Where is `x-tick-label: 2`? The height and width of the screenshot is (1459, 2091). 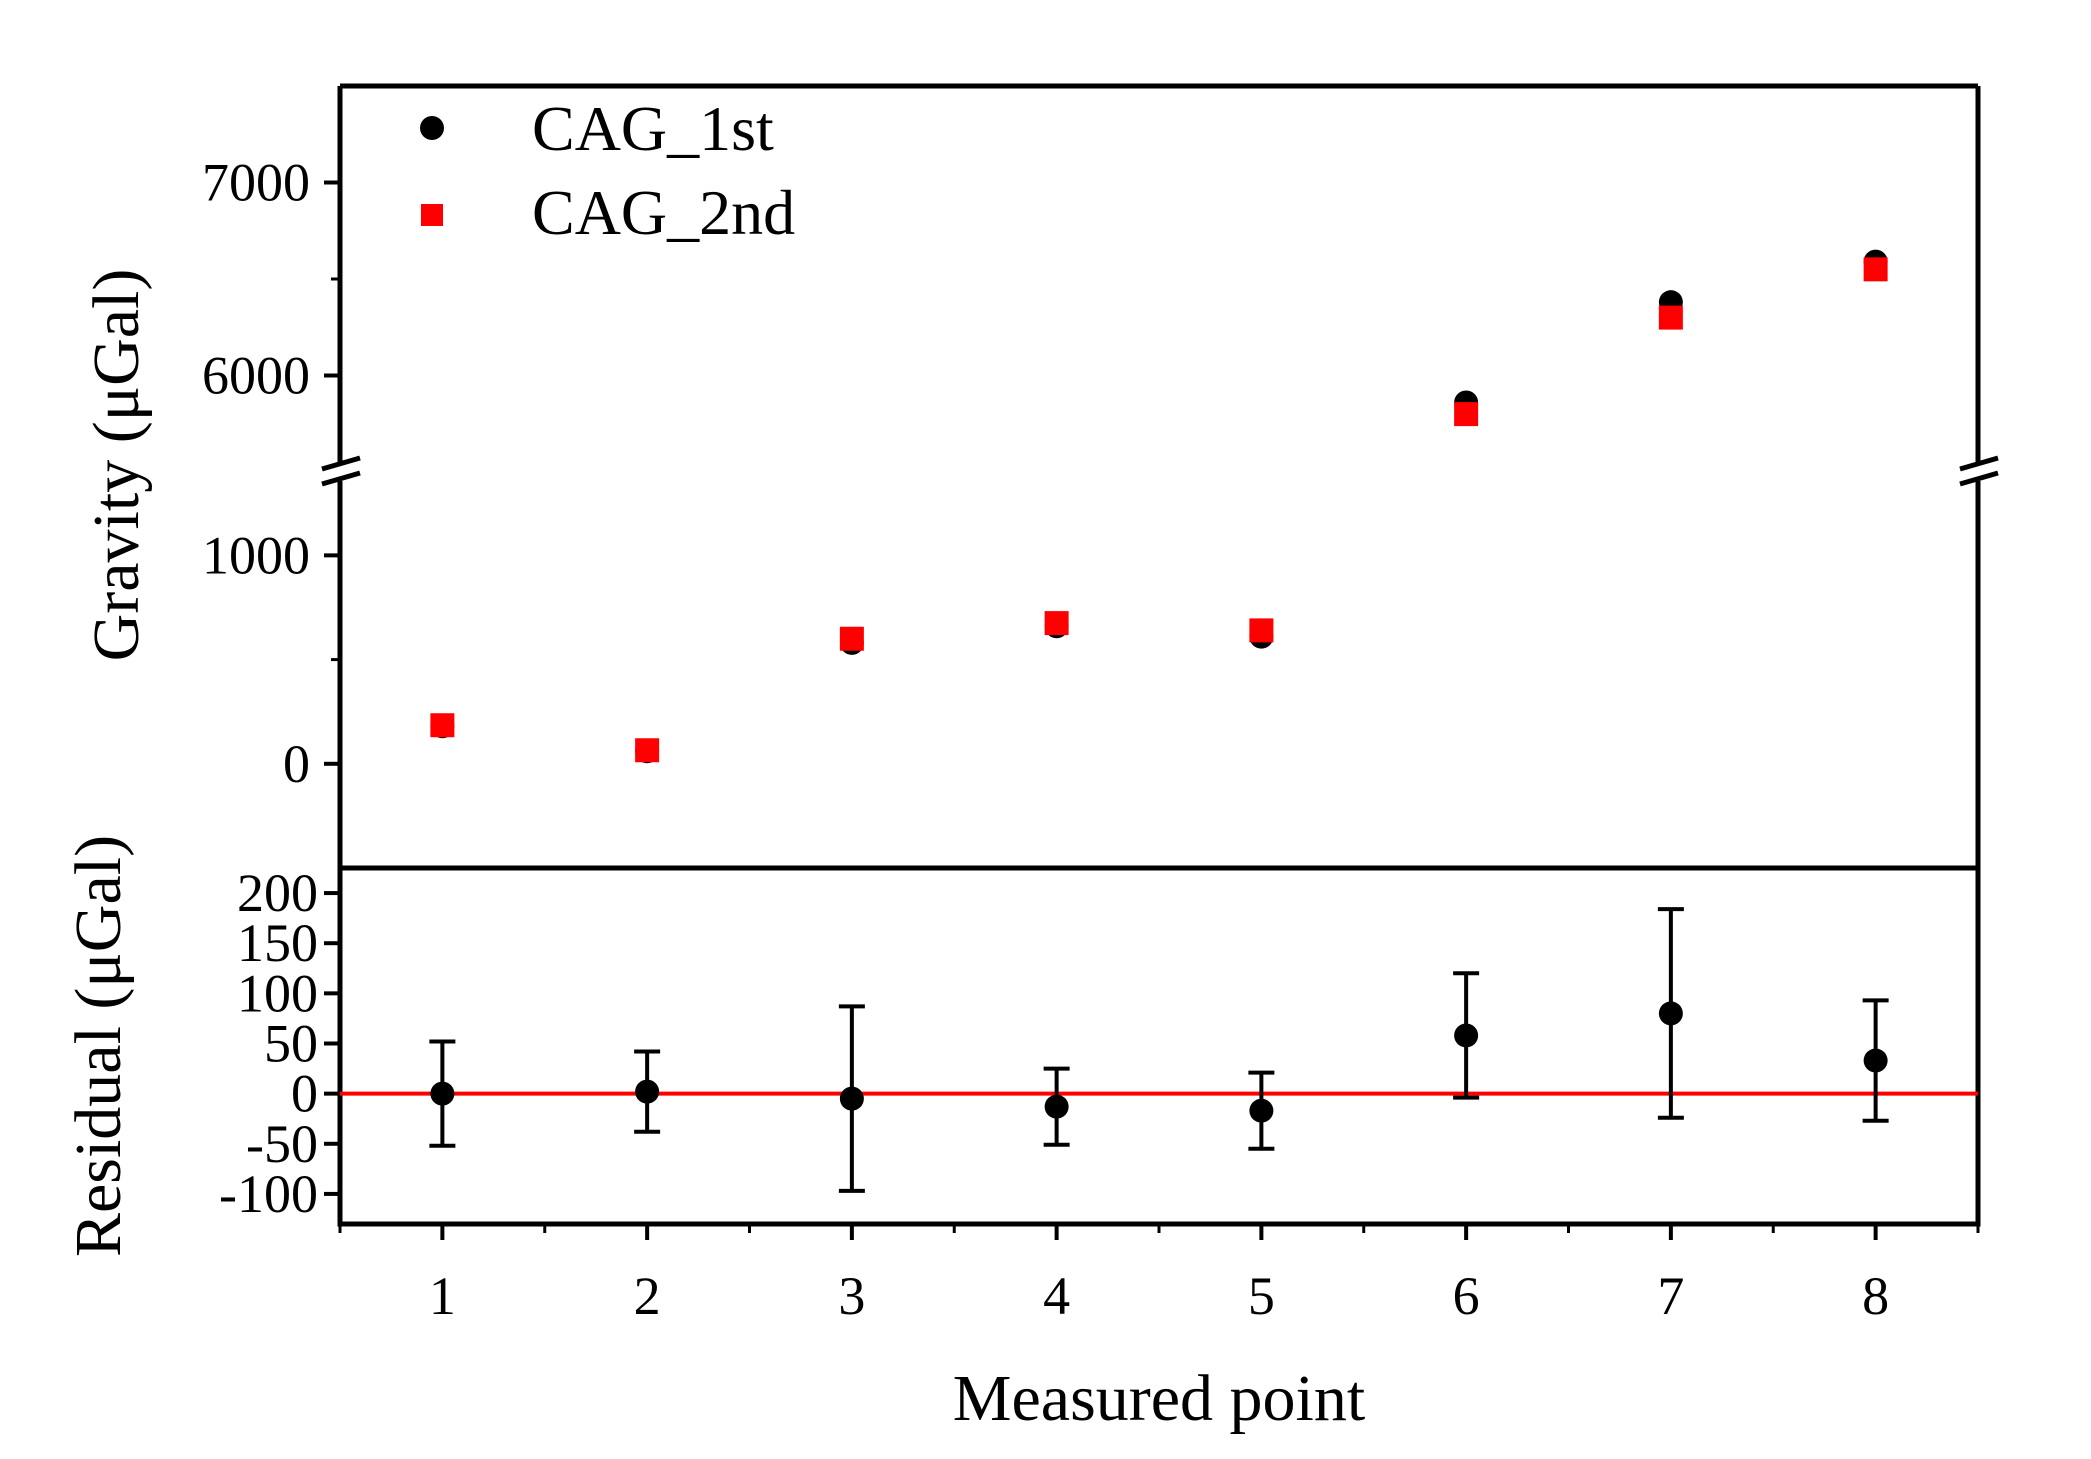 x-tick-label: 2 is located at coordinates (647, 1296).